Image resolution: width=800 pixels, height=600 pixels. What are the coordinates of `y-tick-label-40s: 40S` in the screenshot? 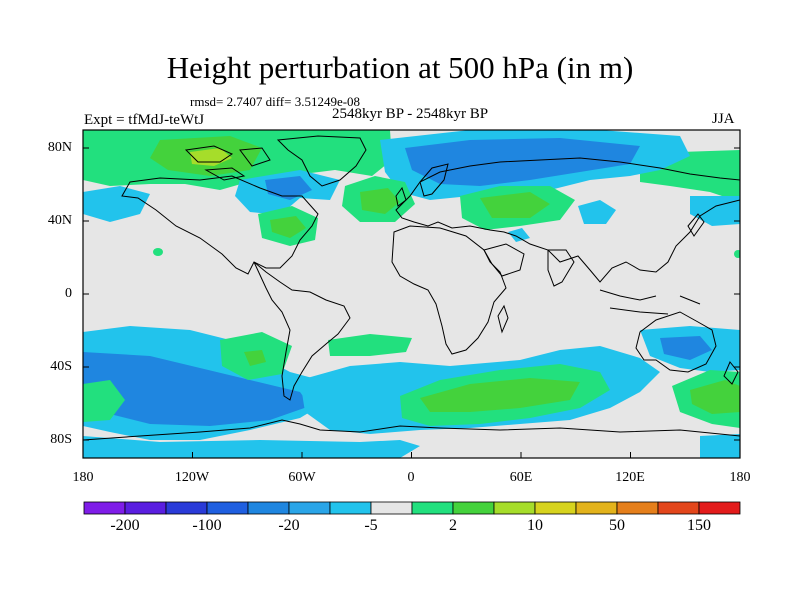 It's located at (61, 366).